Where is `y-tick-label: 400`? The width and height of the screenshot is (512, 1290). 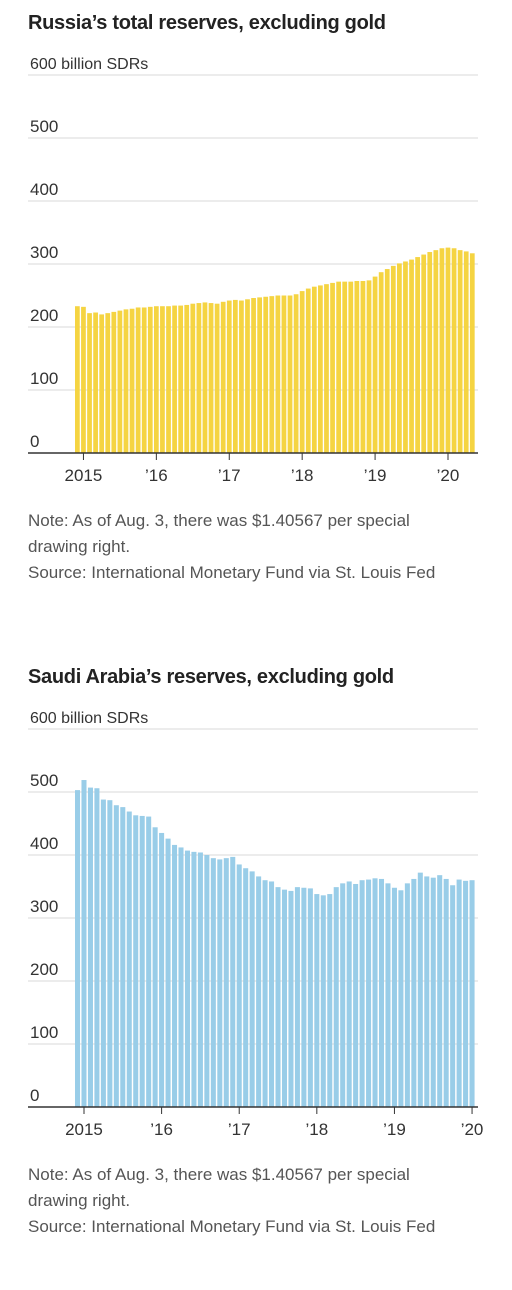 y-tick-label: 400 is located at coordinates (44, 843).